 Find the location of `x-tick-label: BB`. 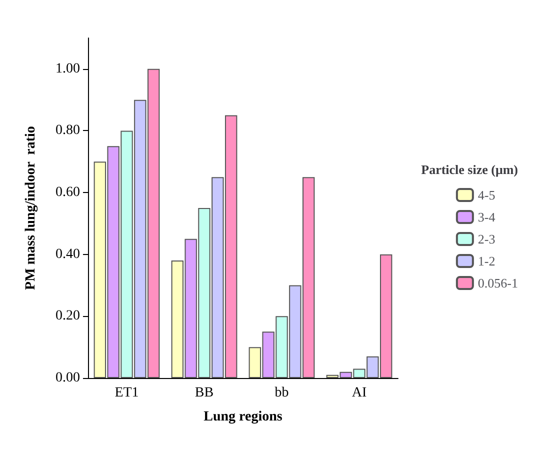

x-tick-label: BB is located at coordinates (204, 393).